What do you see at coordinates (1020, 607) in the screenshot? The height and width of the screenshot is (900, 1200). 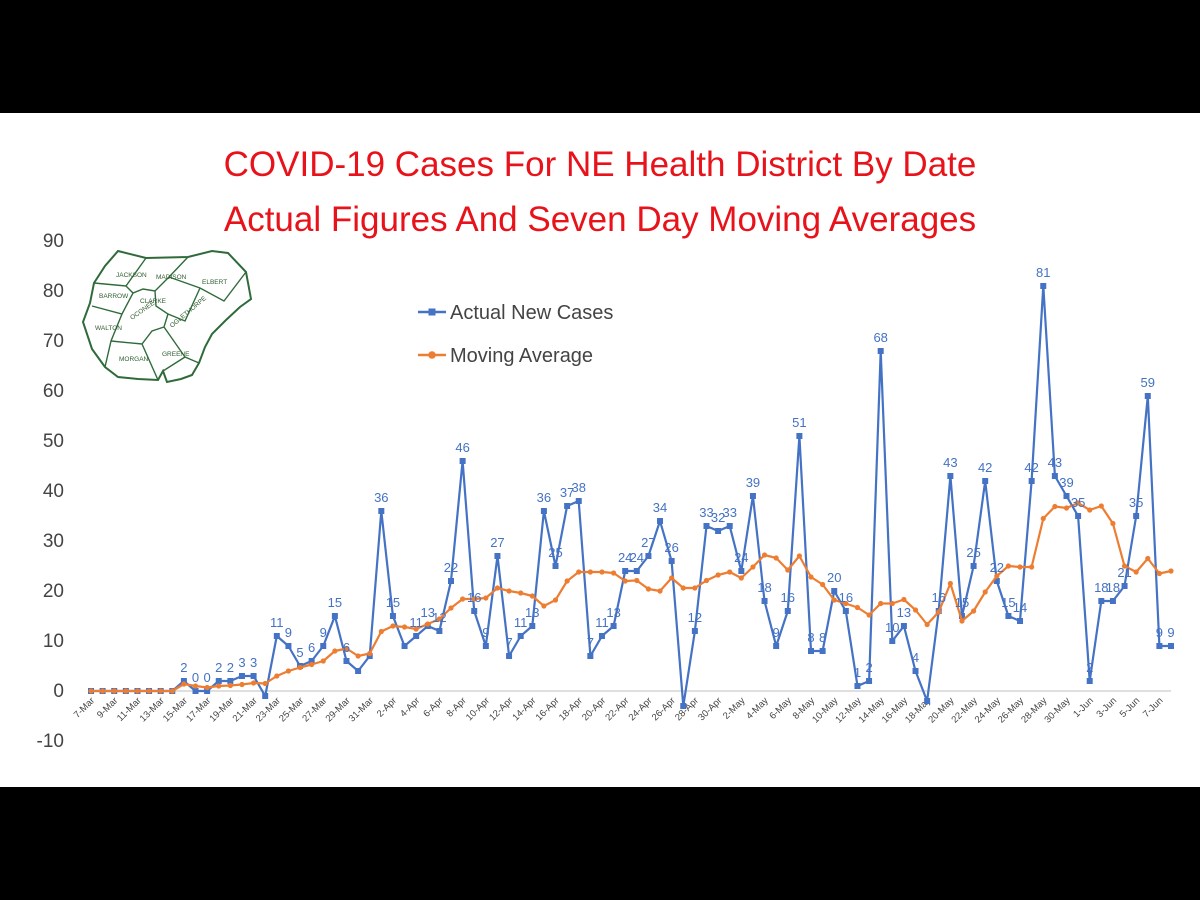 I see `data-label: 14` at bounding box center [1020, 607].